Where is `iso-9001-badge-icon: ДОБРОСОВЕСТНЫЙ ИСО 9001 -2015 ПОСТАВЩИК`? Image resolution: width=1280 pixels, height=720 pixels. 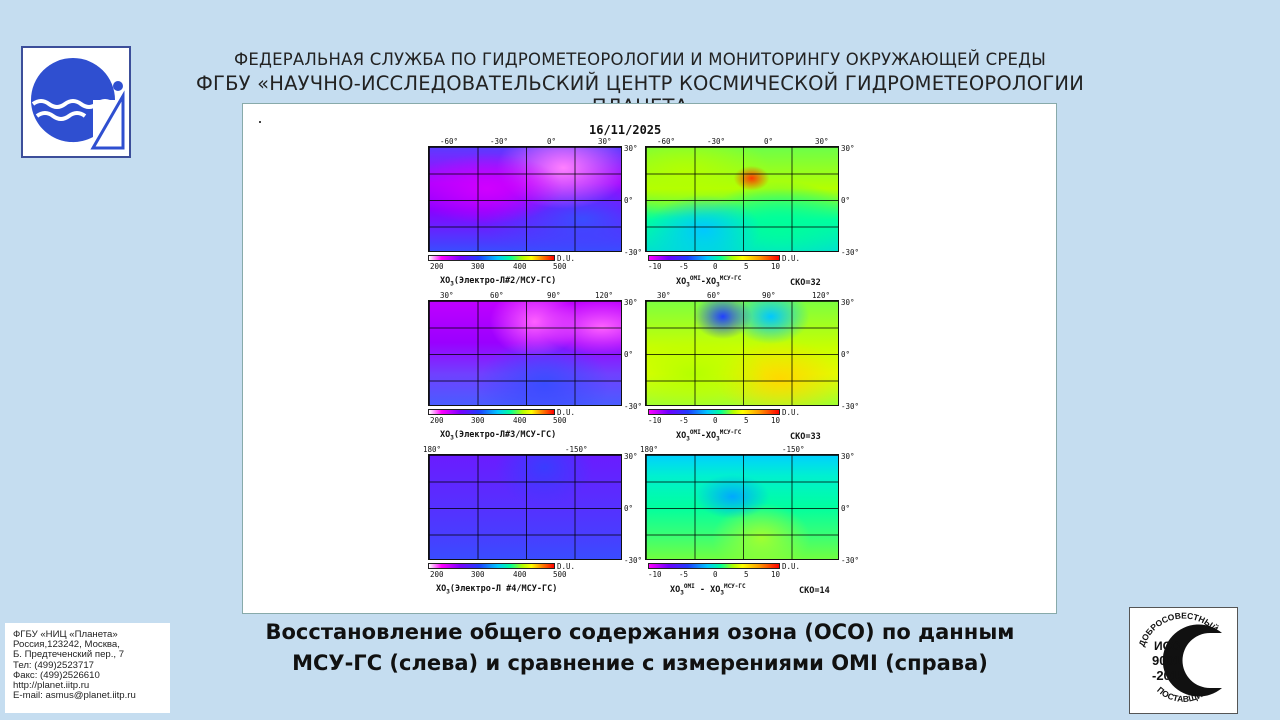 iso-9001-badge-icon: ДОБРОСОВЕСТНЫЙ ИСО 9001 -2015 ПОСТАВЩИК is located at coordinates (1183, 660).